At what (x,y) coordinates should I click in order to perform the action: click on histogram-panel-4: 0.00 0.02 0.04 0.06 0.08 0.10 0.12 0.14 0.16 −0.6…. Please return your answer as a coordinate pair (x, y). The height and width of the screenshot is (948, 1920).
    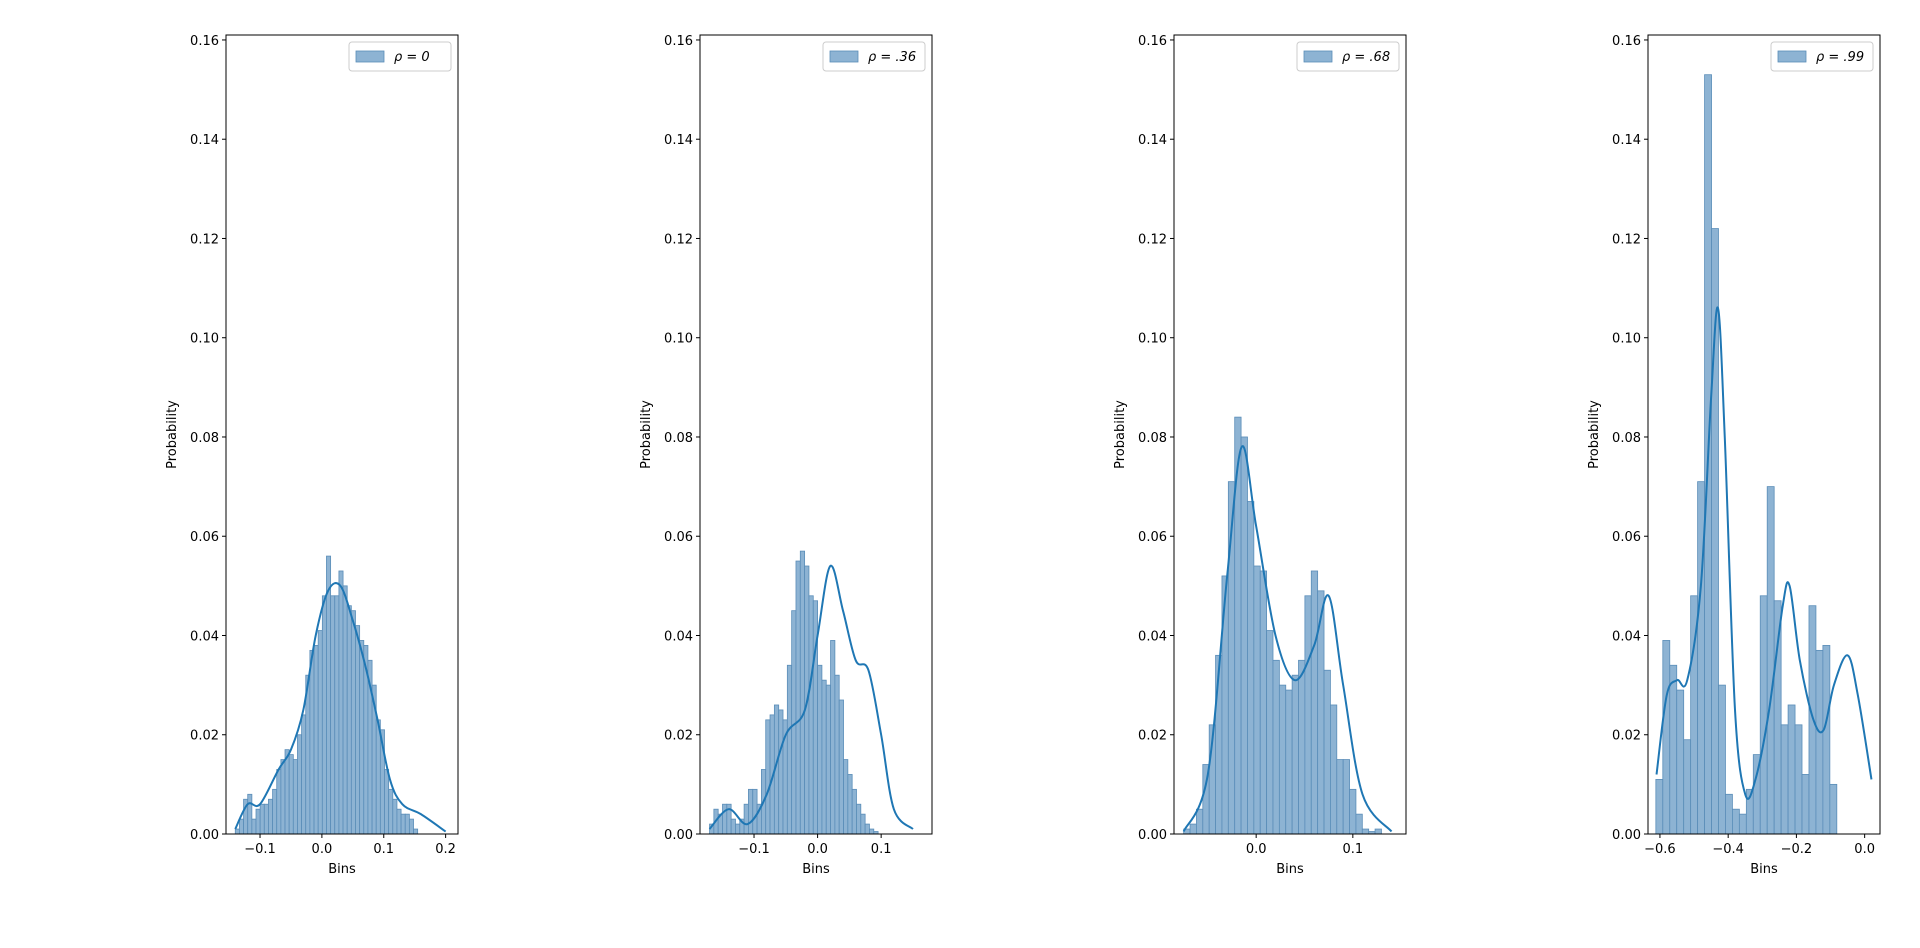
    Looking at the image, I should click on (1734, 455).